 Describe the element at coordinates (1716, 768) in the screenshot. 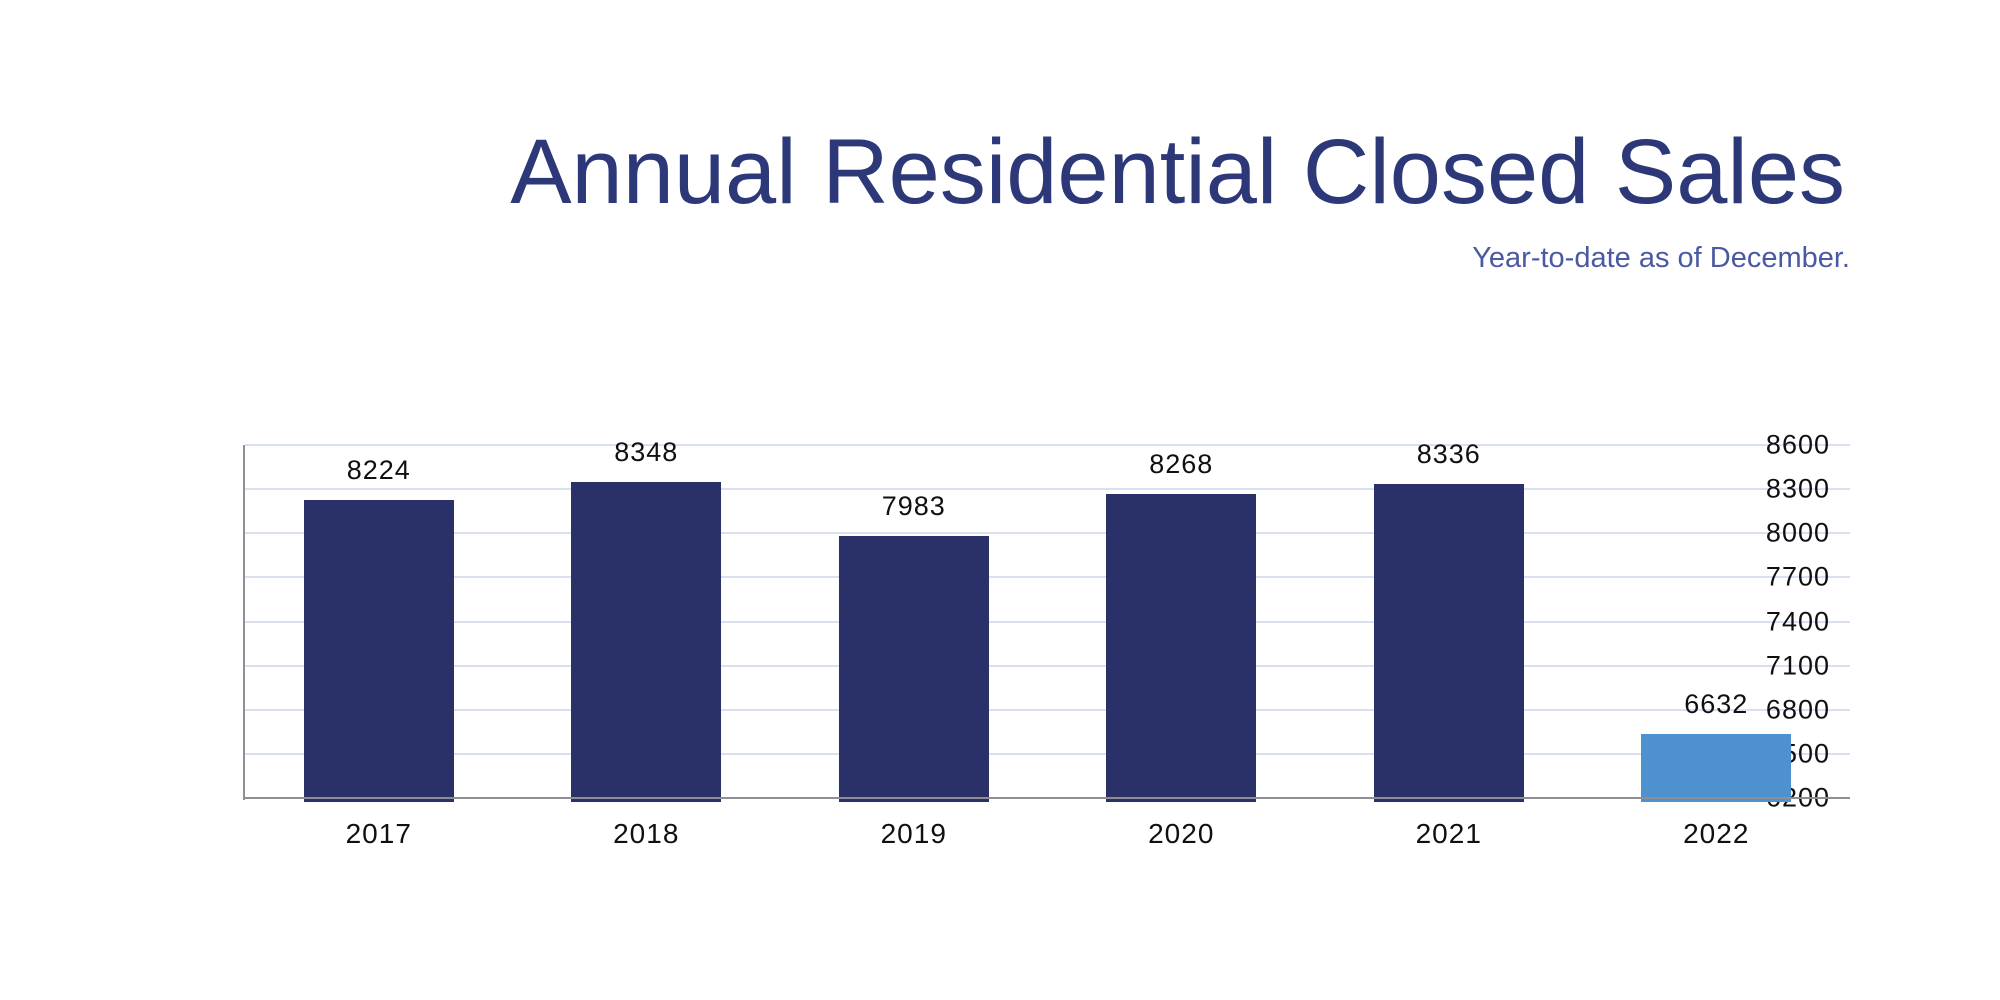

I see `bar-2022` at that location.